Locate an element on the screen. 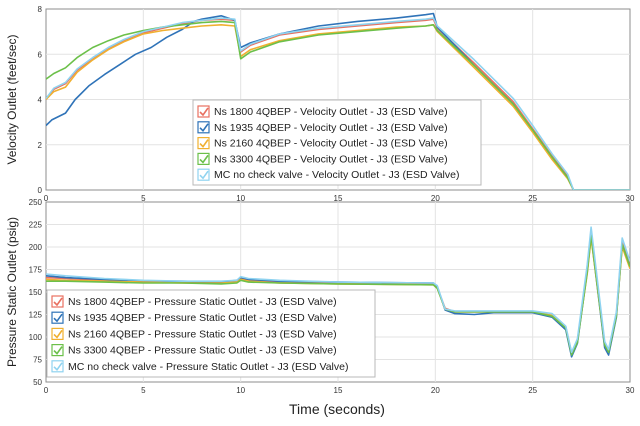  y-tick-label: 8 is located at coordinates (40, 9).